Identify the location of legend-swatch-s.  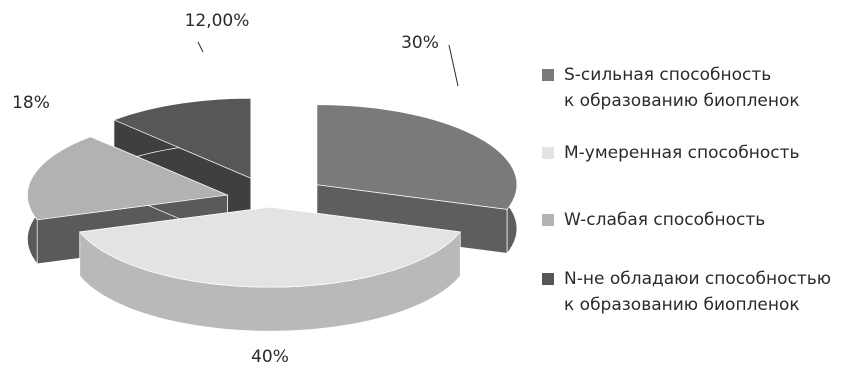
(548, 75).